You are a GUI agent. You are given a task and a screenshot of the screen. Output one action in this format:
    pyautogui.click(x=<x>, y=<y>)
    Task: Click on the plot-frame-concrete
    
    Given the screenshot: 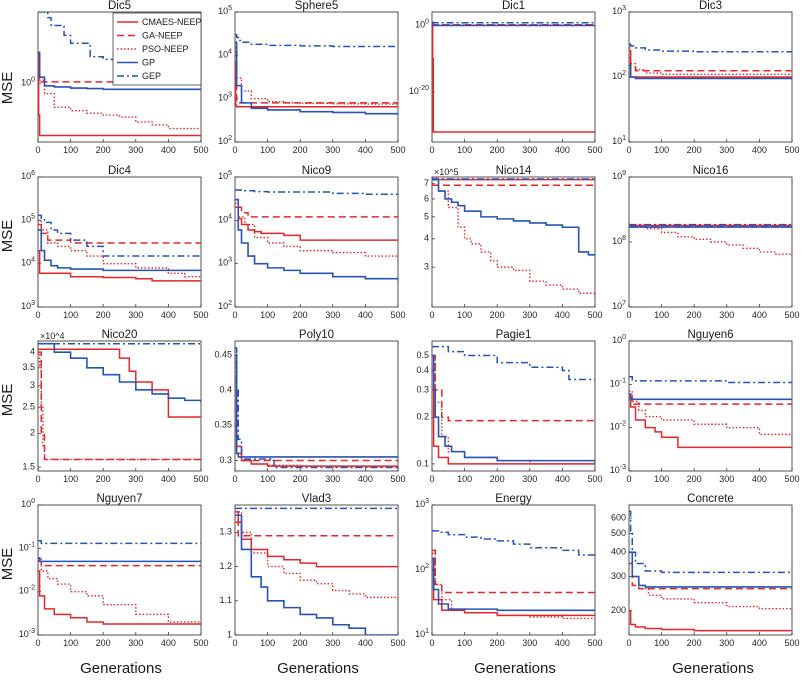 What is the action you would take?
    pyautogui.click(x=710, y=570)
    